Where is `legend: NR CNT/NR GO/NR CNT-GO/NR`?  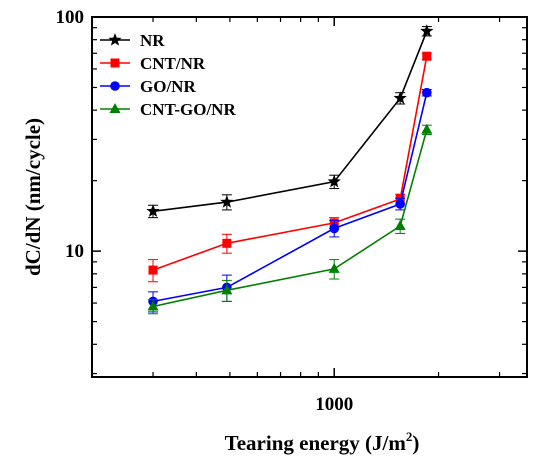
legend: NR CNT/NR GO/NR CNT-GO/NR is located at coordinates (168, 75).